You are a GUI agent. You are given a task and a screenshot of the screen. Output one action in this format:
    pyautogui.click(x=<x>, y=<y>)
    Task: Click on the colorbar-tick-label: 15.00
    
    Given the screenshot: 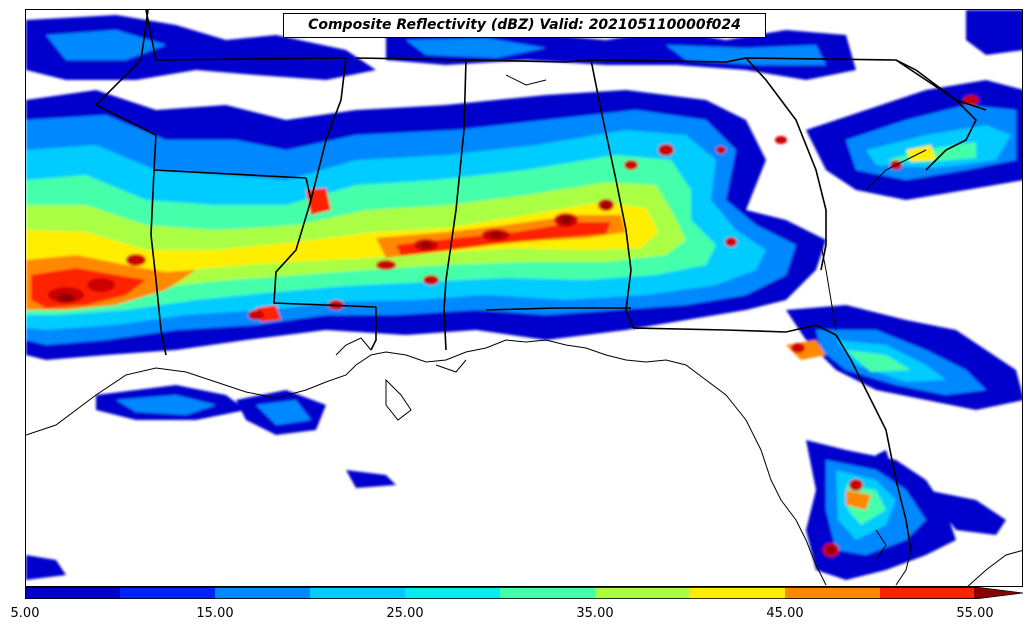 What is the action you would take?
    pyautogui.click(x=215, y=613)
    